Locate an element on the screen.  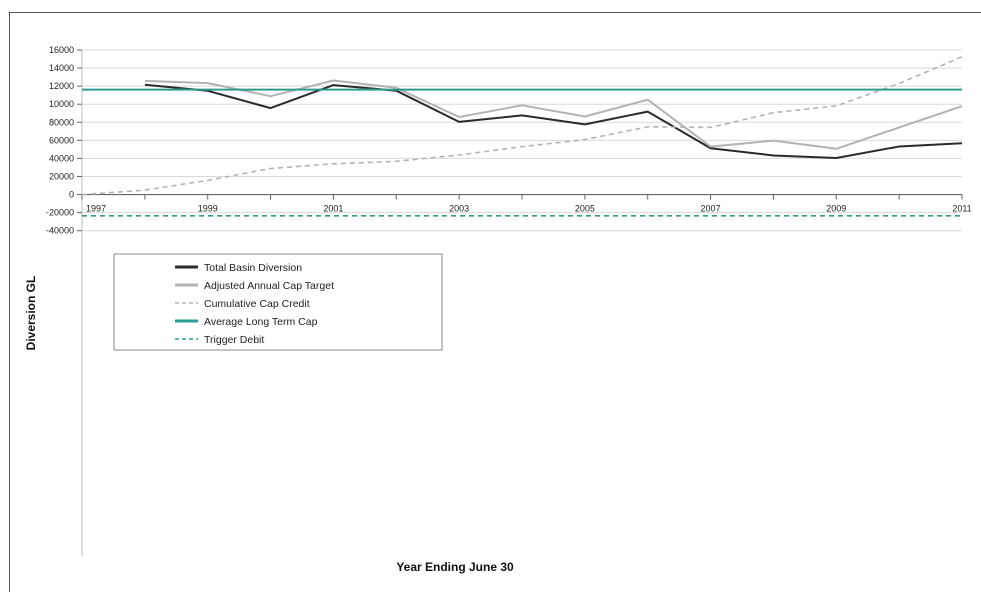
legend-box is located at coordinates (278, 302).